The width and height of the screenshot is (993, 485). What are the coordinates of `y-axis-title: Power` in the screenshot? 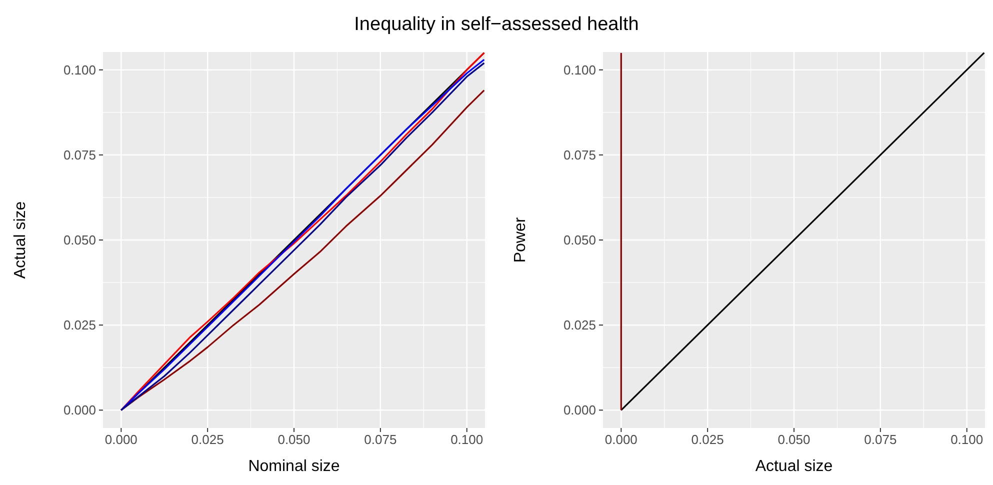 It's located at (520, 239).